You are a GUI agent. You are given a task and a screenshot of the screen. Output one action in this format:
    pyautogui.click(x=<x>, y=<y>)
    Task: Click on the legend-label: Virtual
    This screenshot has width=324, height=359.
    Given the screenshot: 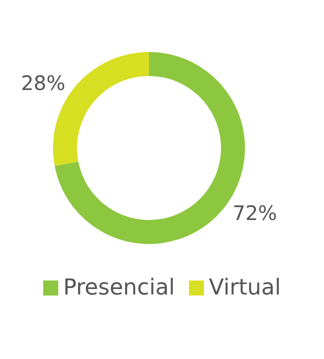 What is the action you would take?
    pyautogui.click(x=244, y=288)
    